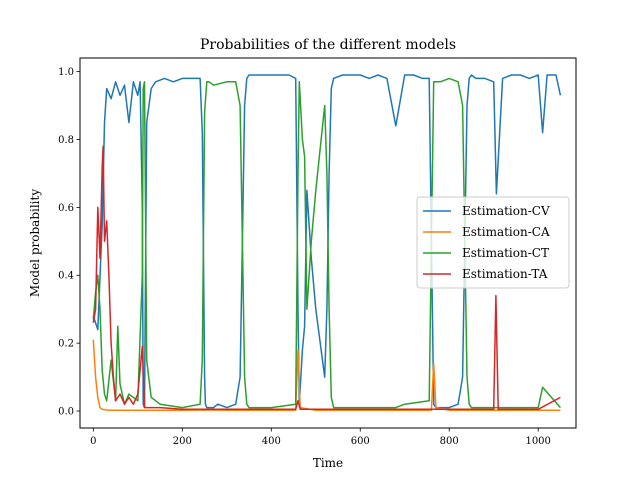 The image size is (640, 485). What do you see at coordinates (506, 211) in the screenshot?
I see `legend-label-estimation-cv: Estimation-CV` at bounding box center [506, 211].